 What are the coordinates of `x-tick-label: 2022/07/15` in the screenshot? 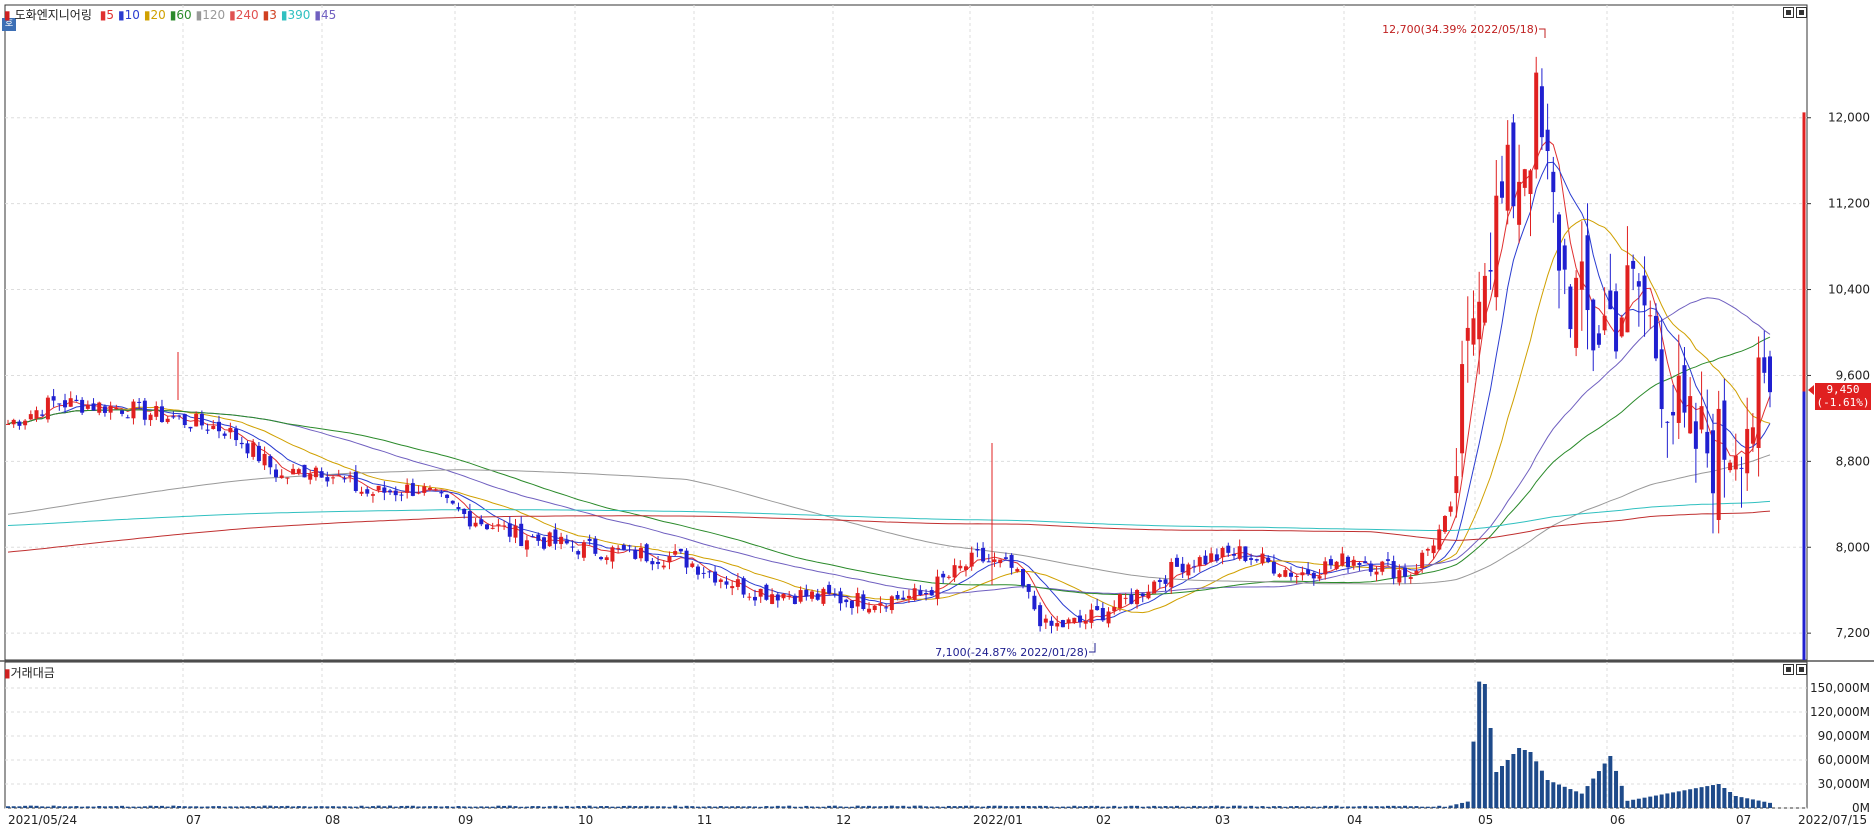 It's located at (1832, 820).